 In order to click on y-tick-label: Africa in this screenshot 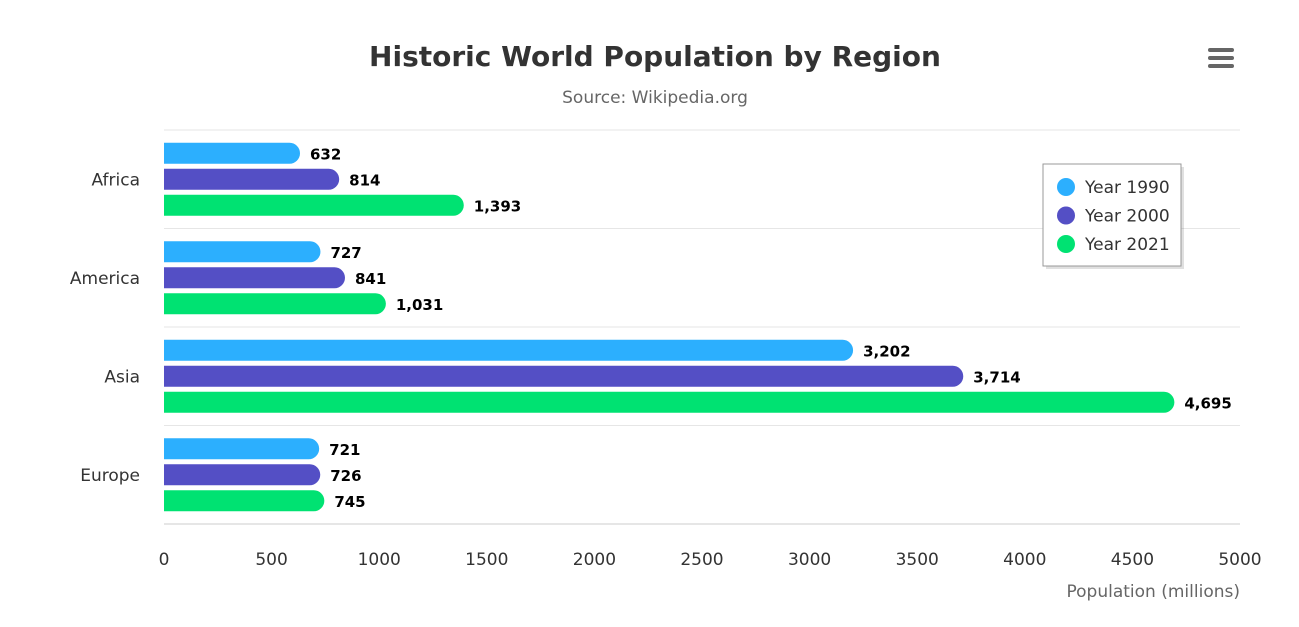, I will do `click(116, 180)`.